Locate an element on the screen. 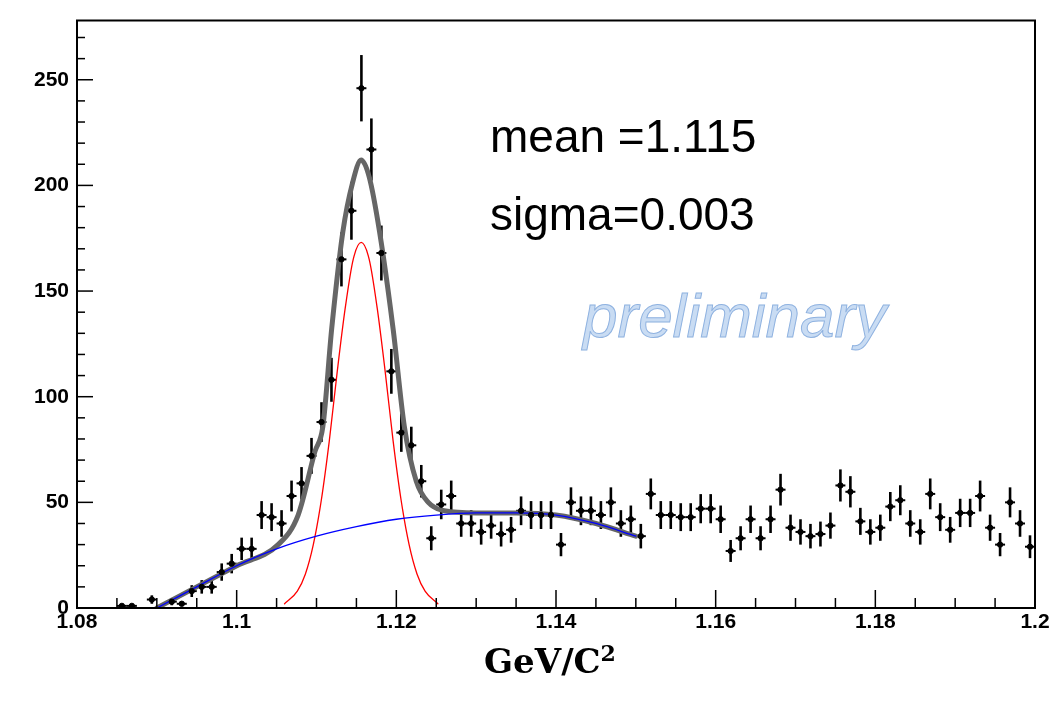 This screenshot has width=1059, height=717. annotation: preliminary is located at coordinates (736, 315).